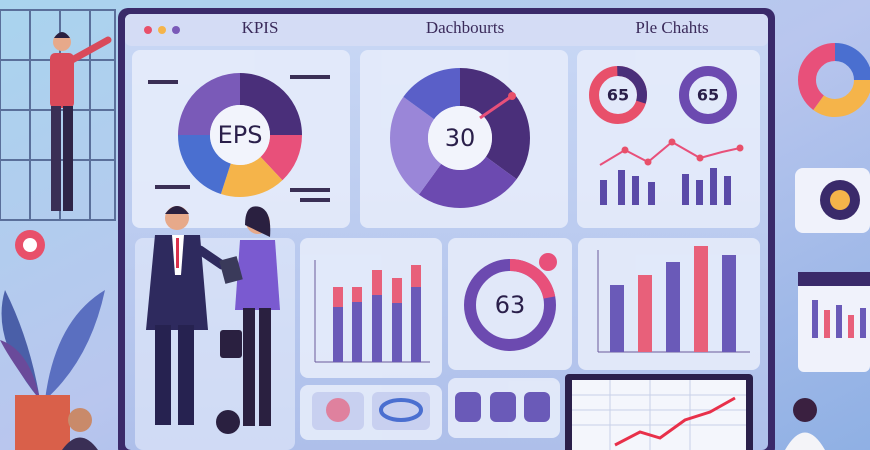 The height and width of the screenshot is (450, 870). What do you see at coordinates (496, 107) in the screenshot?
I see `pointer` at bounding box center [496, 107].